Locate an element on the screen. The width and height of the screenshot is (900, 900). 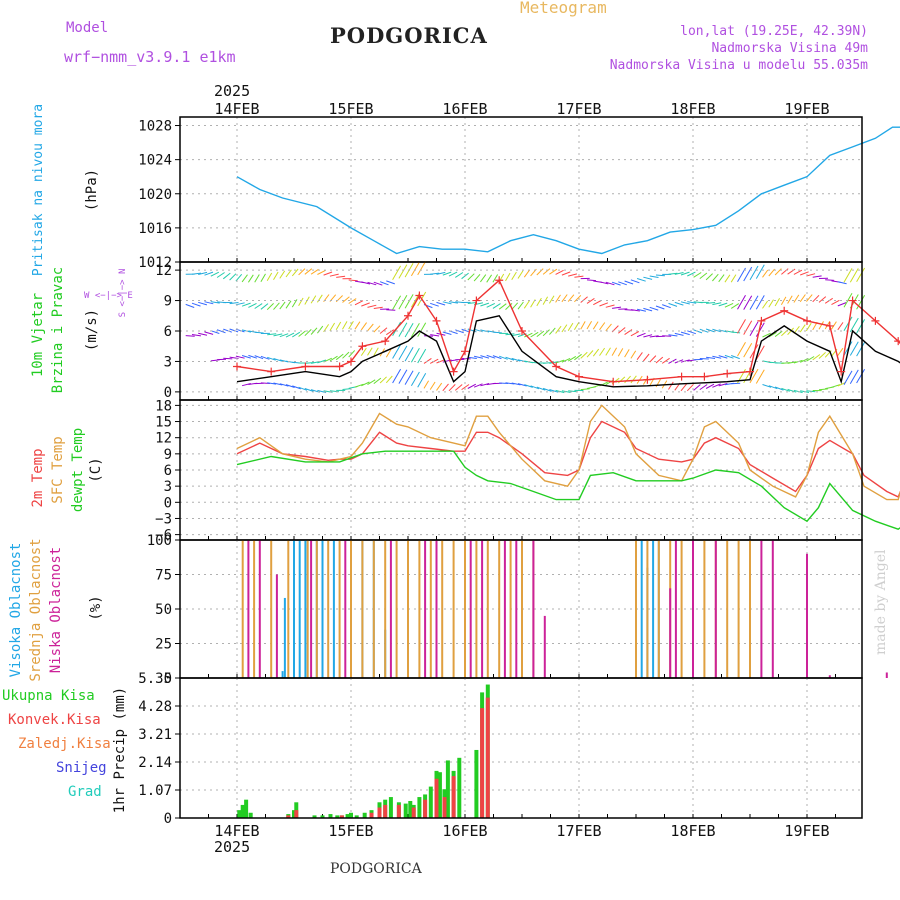
precip-legend-0: Ukupna Kisa is located at coordinates (48, 696).